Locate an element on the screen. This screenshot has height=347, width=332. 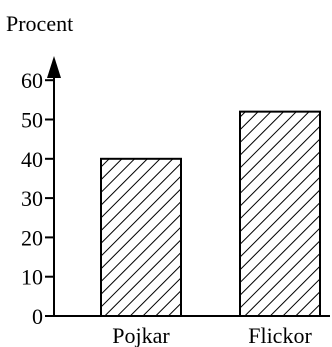
y-tick-label: 50 is located at coordinates (32, 120).